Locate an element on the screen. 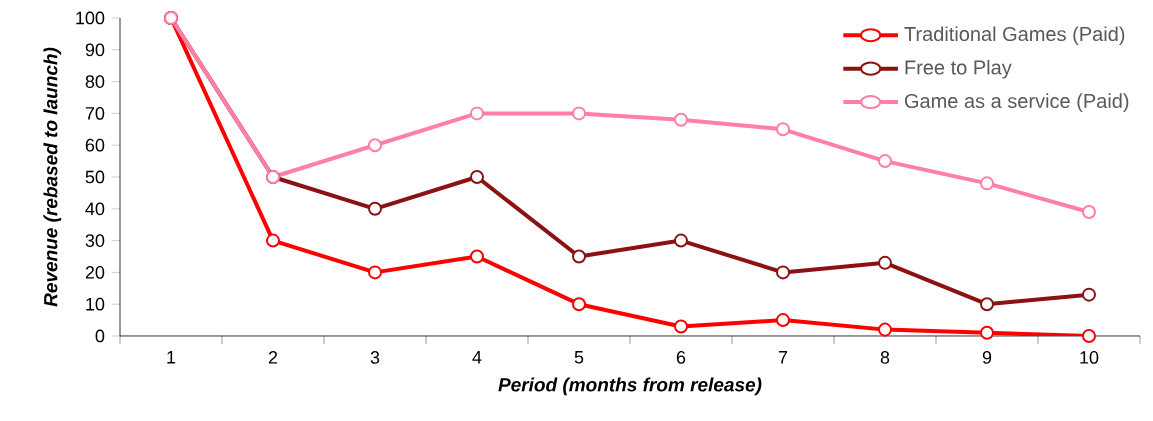 Image resolution: width=1153 pixels, height=421 pixels. x-tick-label: 9 is located at coordinates (987, 357).